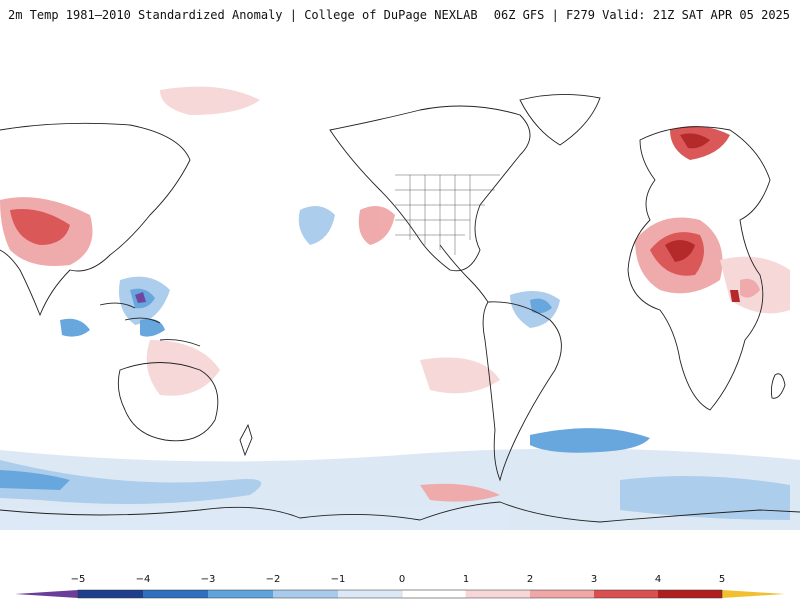 The height and width of the screenshot is (604, 800). I want to click on legend-colorbar, so click(400, 594).